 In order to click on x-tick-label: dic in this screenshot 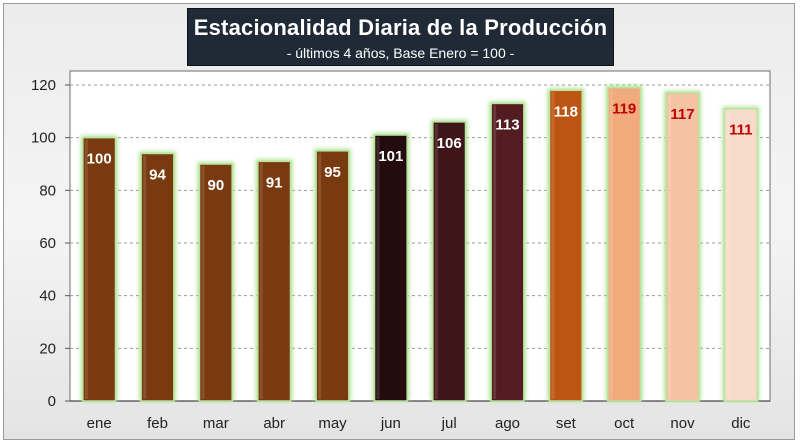, I will do `click(741, 423)`.